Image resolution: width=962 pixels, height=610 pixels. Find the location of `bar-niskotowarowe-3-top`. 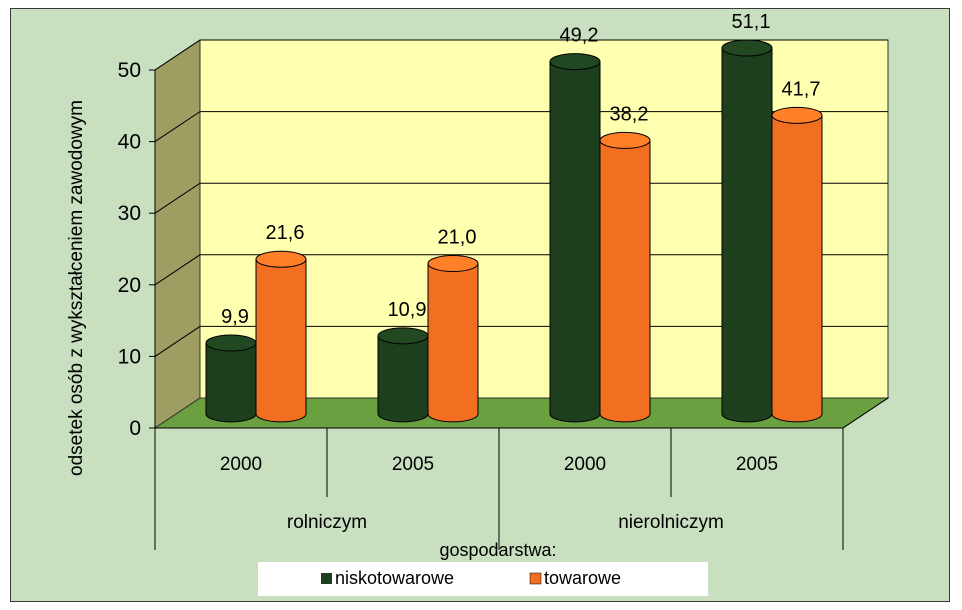

bar-niskotowarowe-3-top is located at coordinates (747, 48).